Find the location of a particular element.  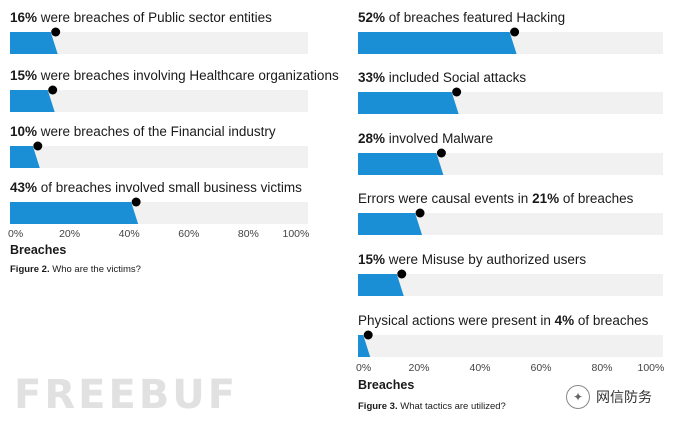

bar-row: 15% were Misuse by authorized users is located at coordinates (510, 275).